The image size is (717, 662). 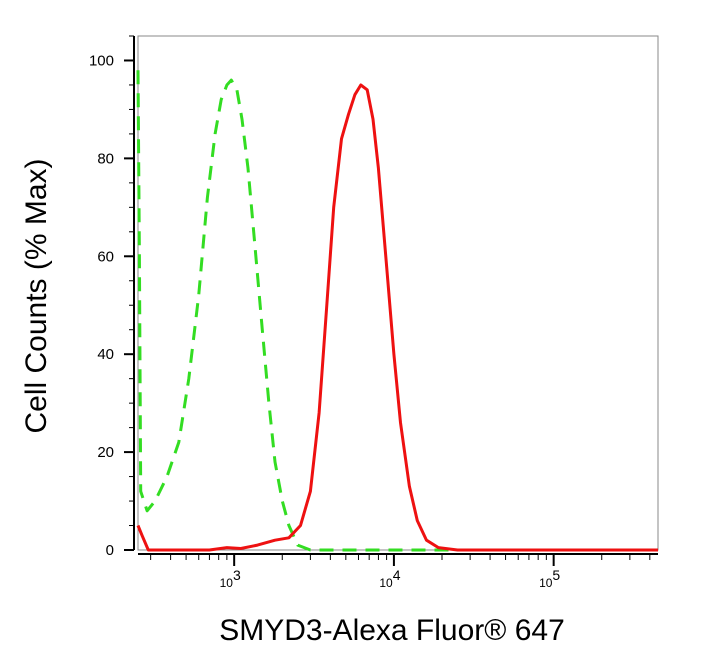 I want to click on y-axis: 0 20 40 60 80 100, so click(x=112, y=297).